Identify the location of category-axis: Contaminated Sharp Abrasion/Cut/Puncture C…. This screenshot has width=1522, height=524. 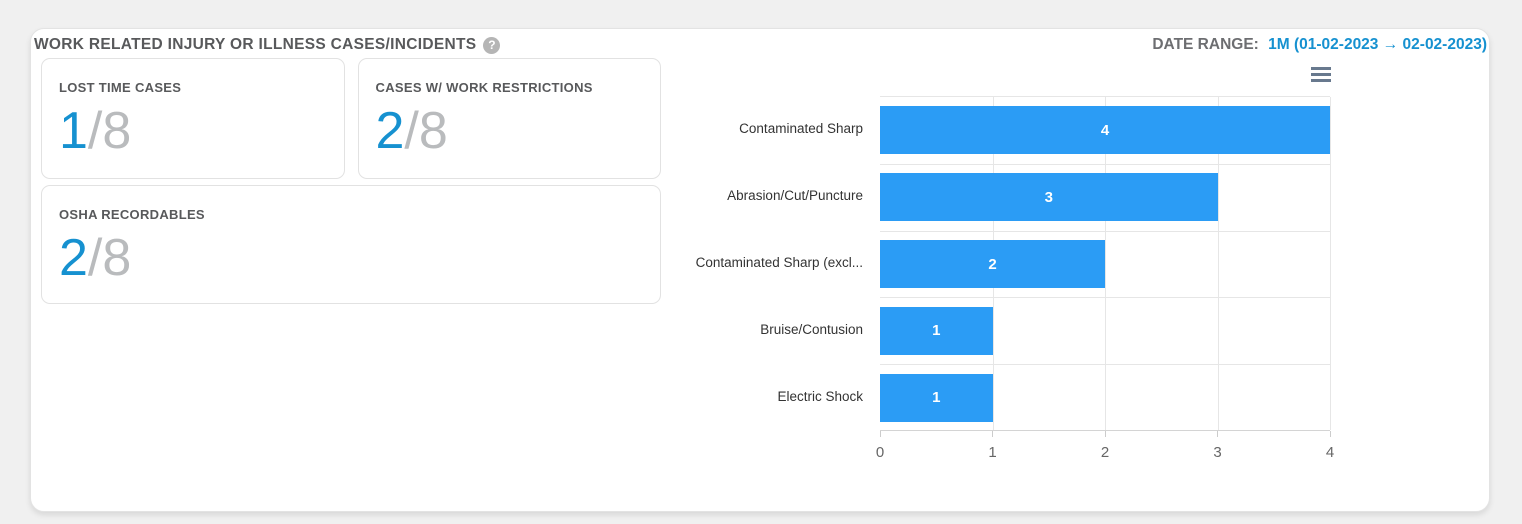
(772, 263).